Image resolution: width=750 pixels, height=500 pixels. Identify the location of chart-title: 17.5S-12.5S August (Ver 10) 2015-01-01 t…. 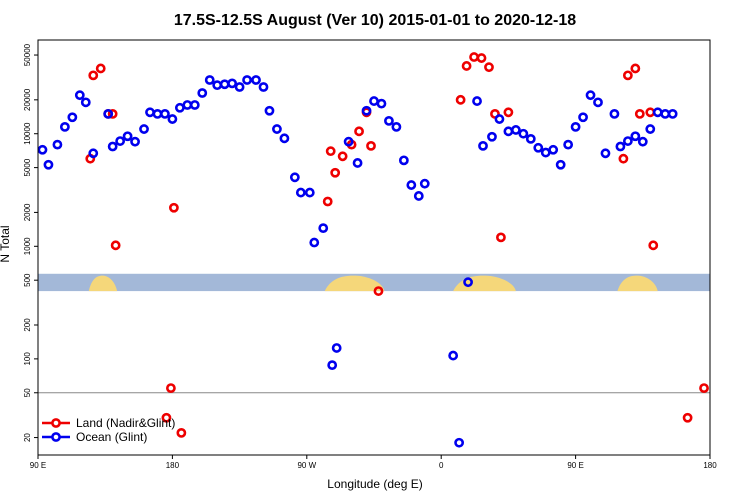
(375, 20).